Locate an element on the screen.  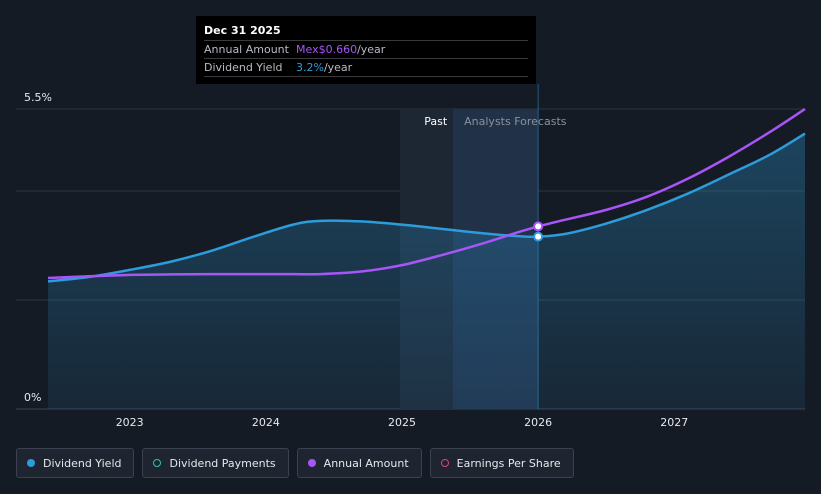
tooltip-date: Dec 31 2025 is located at coordinates (366, 31).